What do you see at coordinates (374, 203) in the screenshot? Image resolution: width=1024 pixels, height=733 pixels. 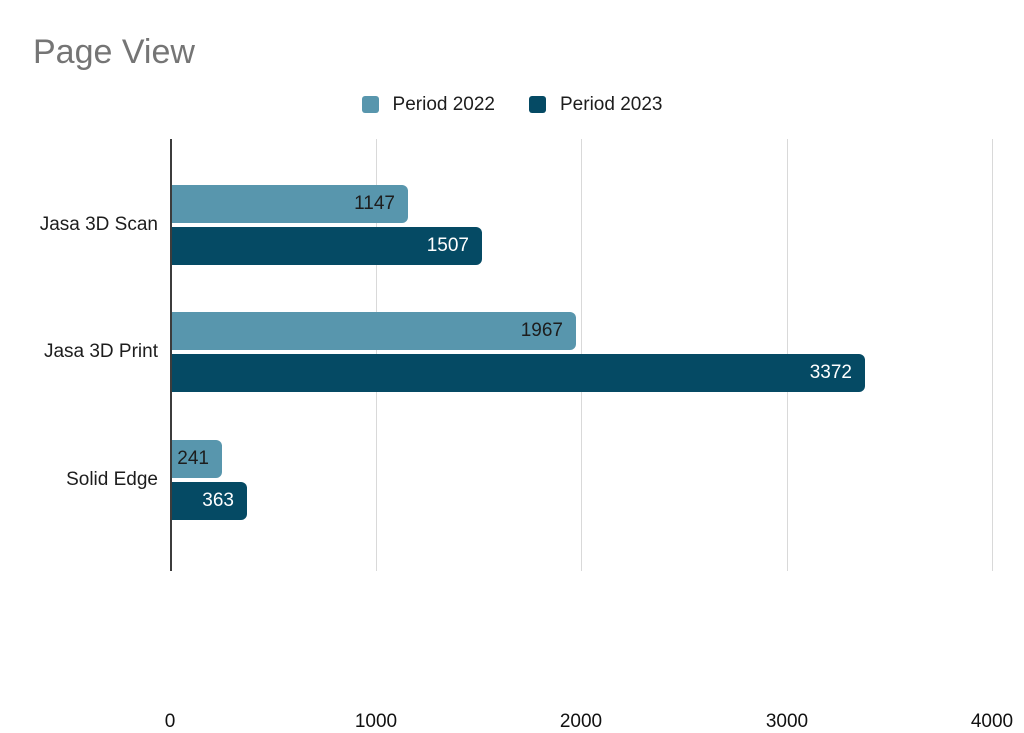 I see `bar-value-label: 1147` at bounding box center [374, 203].